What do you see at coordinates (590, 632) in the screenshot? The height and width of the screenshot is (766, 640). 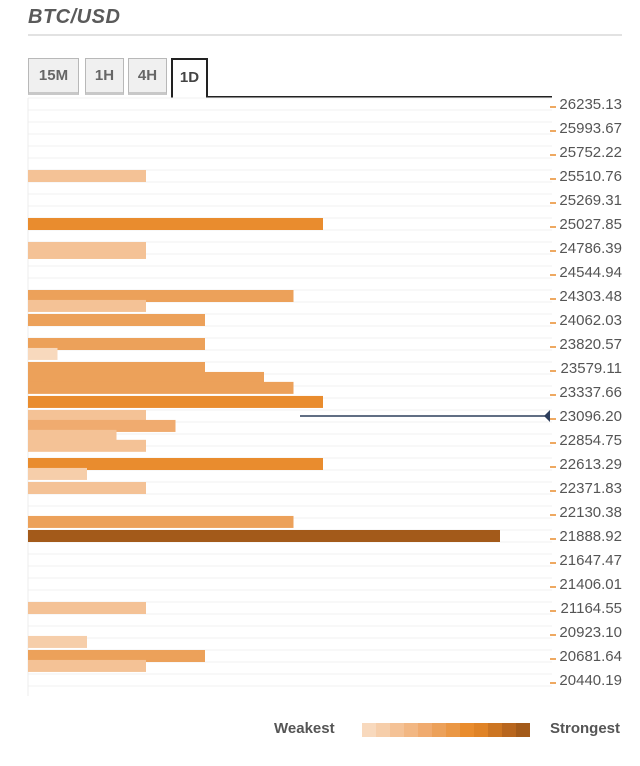 I see `y-tick-label: 20923.10` at bounding box center [590, 632].